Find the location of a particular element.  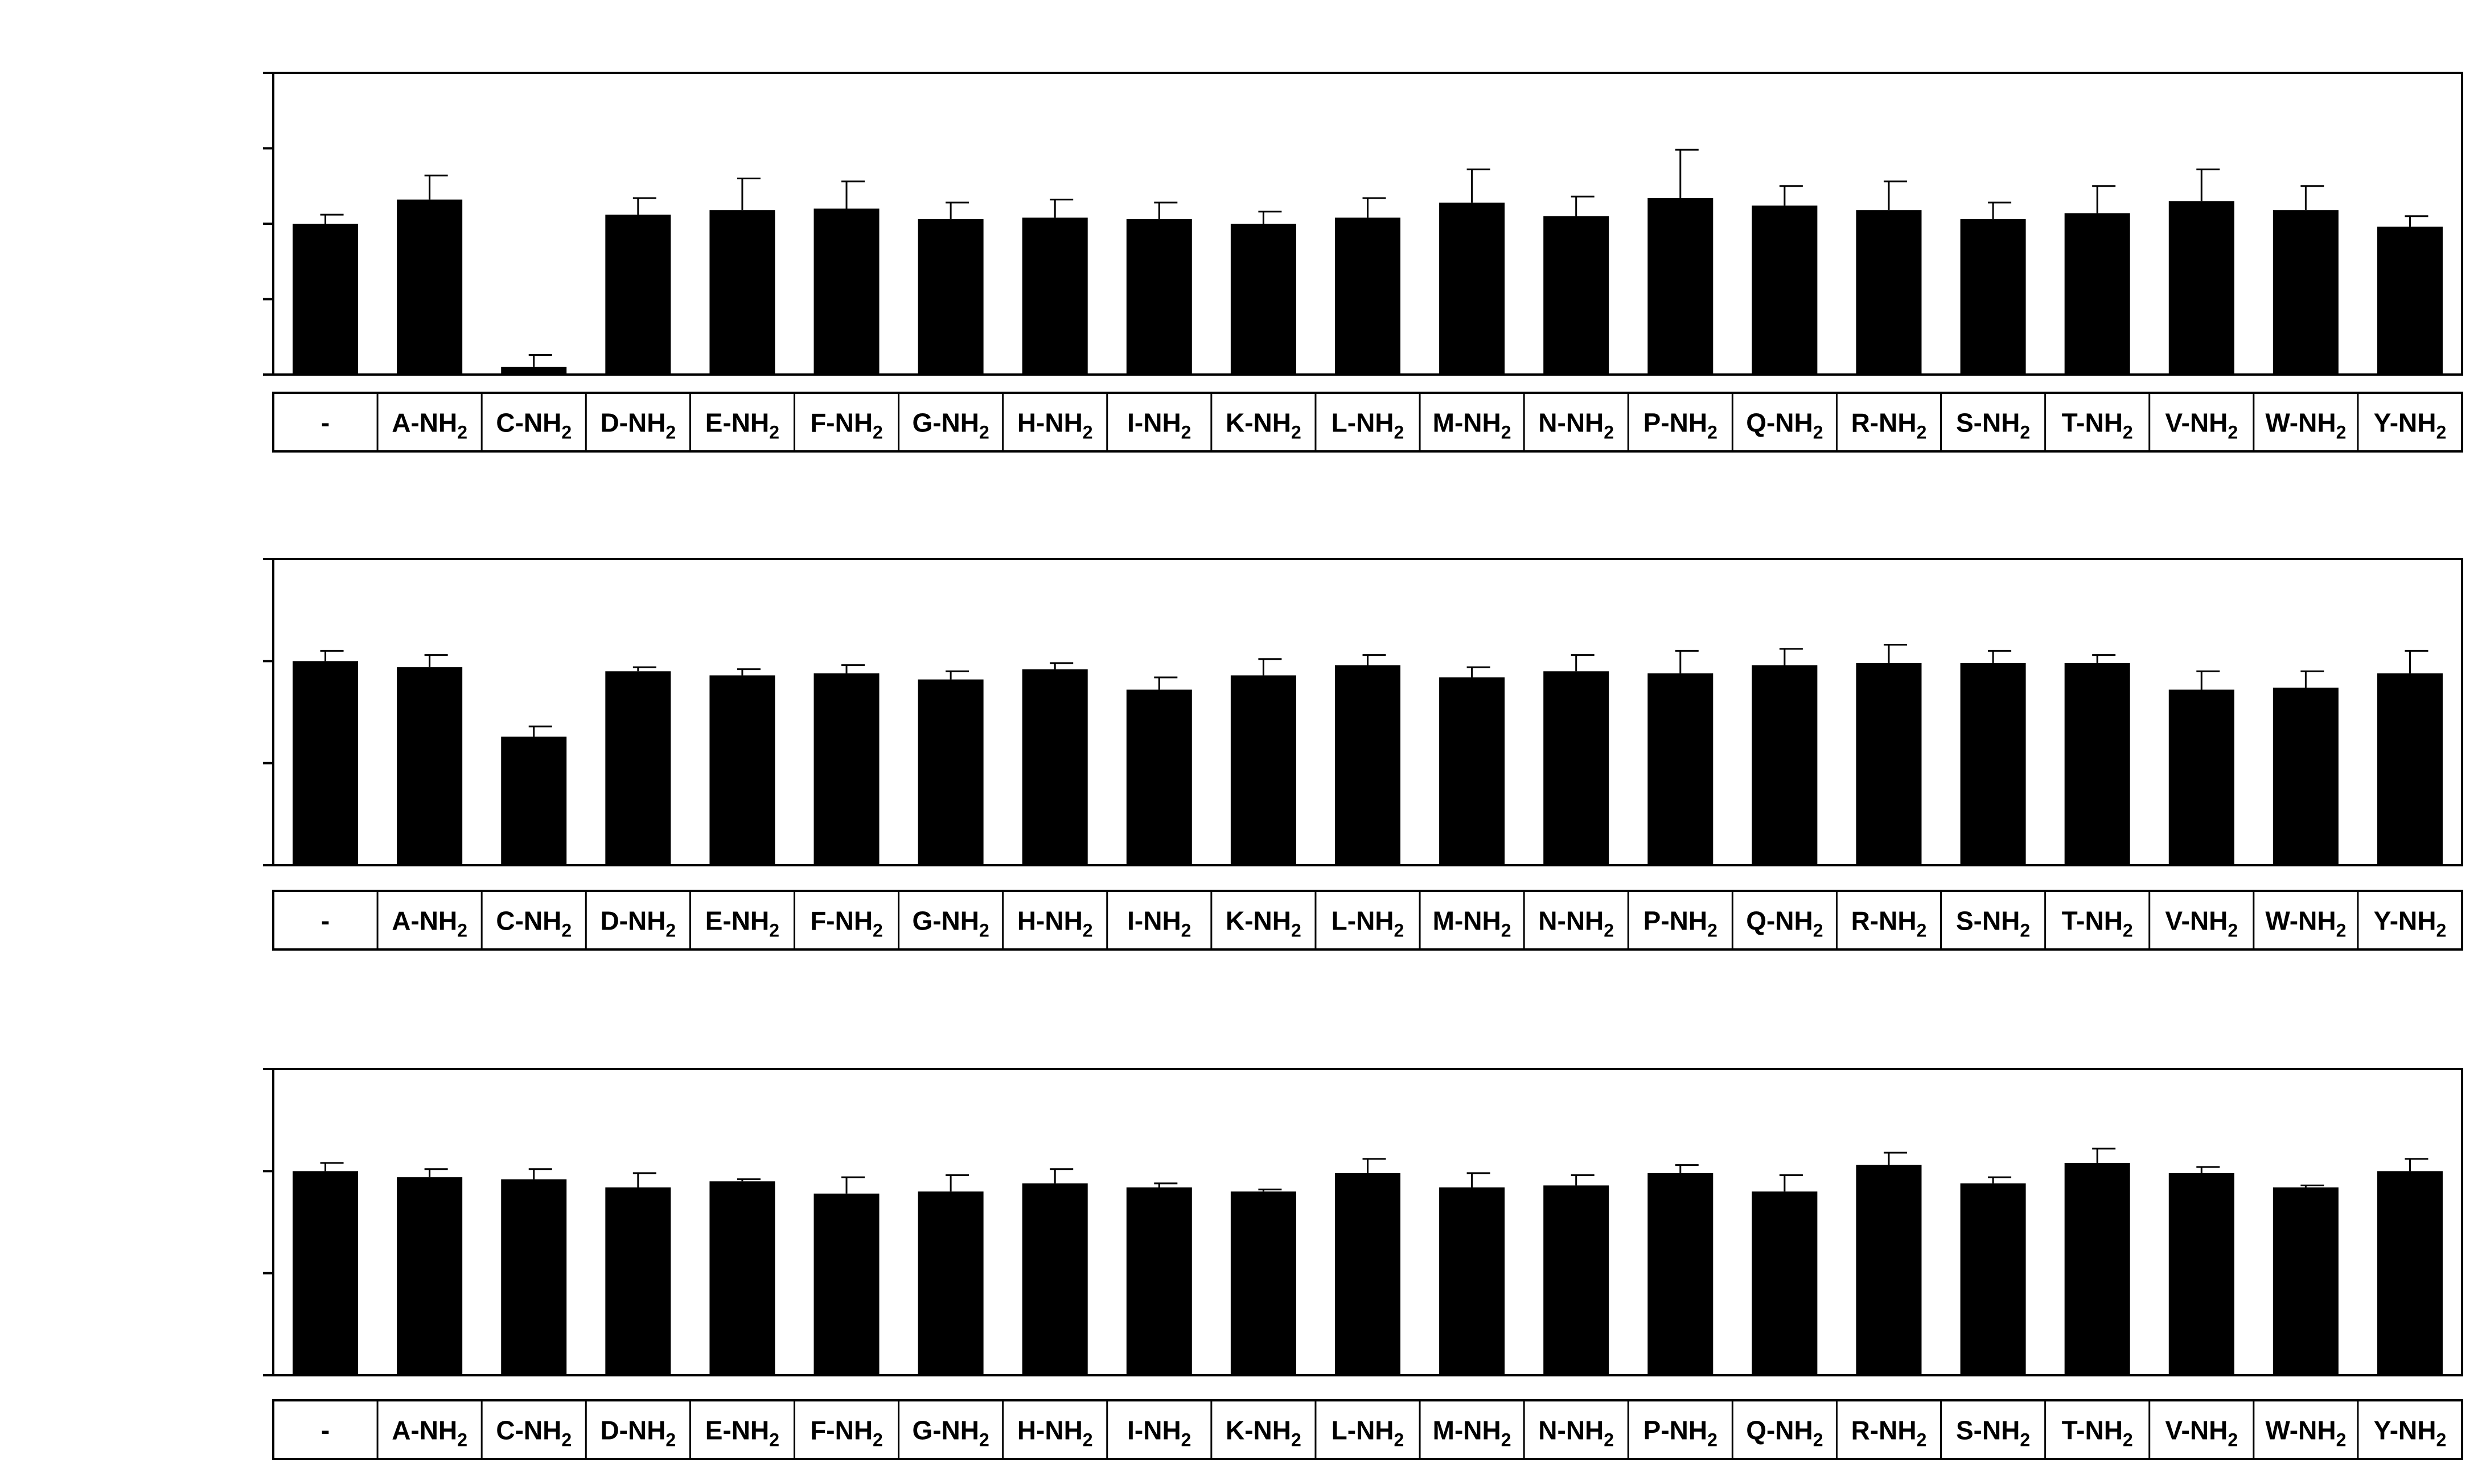

category-label-3: D-NH2 is located at coordinates (638, 425).